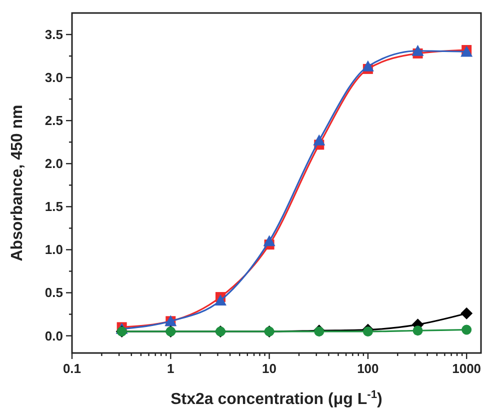  What do you see at coordinates (53, 336) in the screenshot?
I see `y-tick-label: 0.0` at bounding box center [53, 336].